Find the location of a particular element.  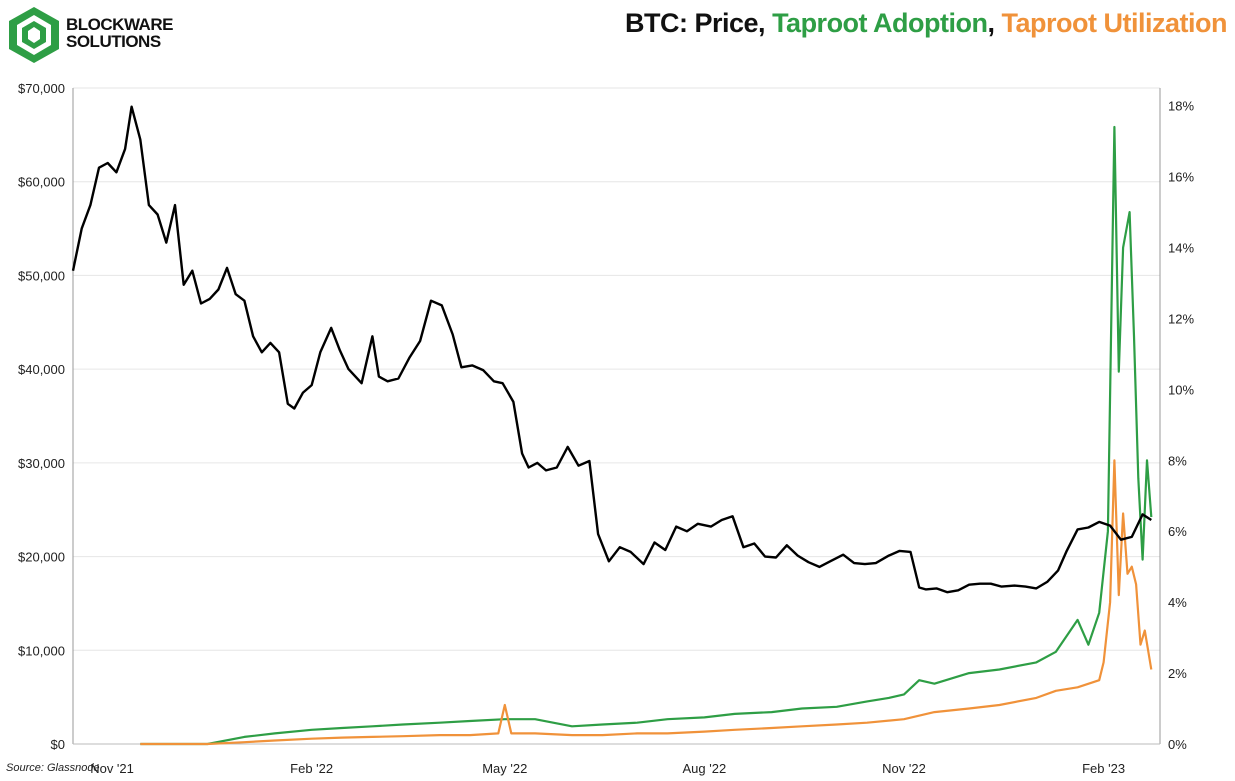

blockware-logo is located at coordinates (89, 34).